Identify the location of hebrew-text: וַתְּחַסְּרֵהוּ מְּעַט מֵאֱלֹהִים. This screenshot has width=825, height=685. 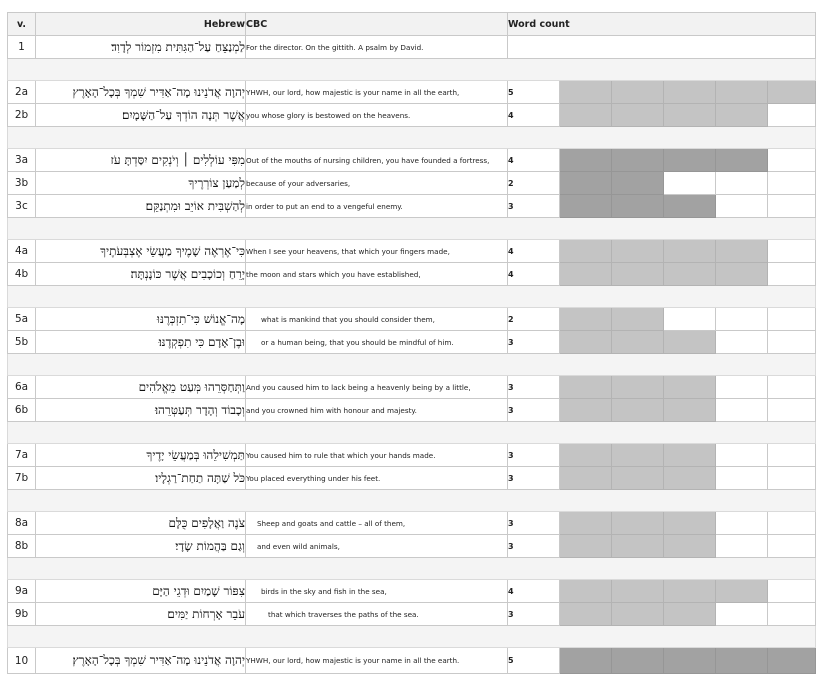
(140, 387).